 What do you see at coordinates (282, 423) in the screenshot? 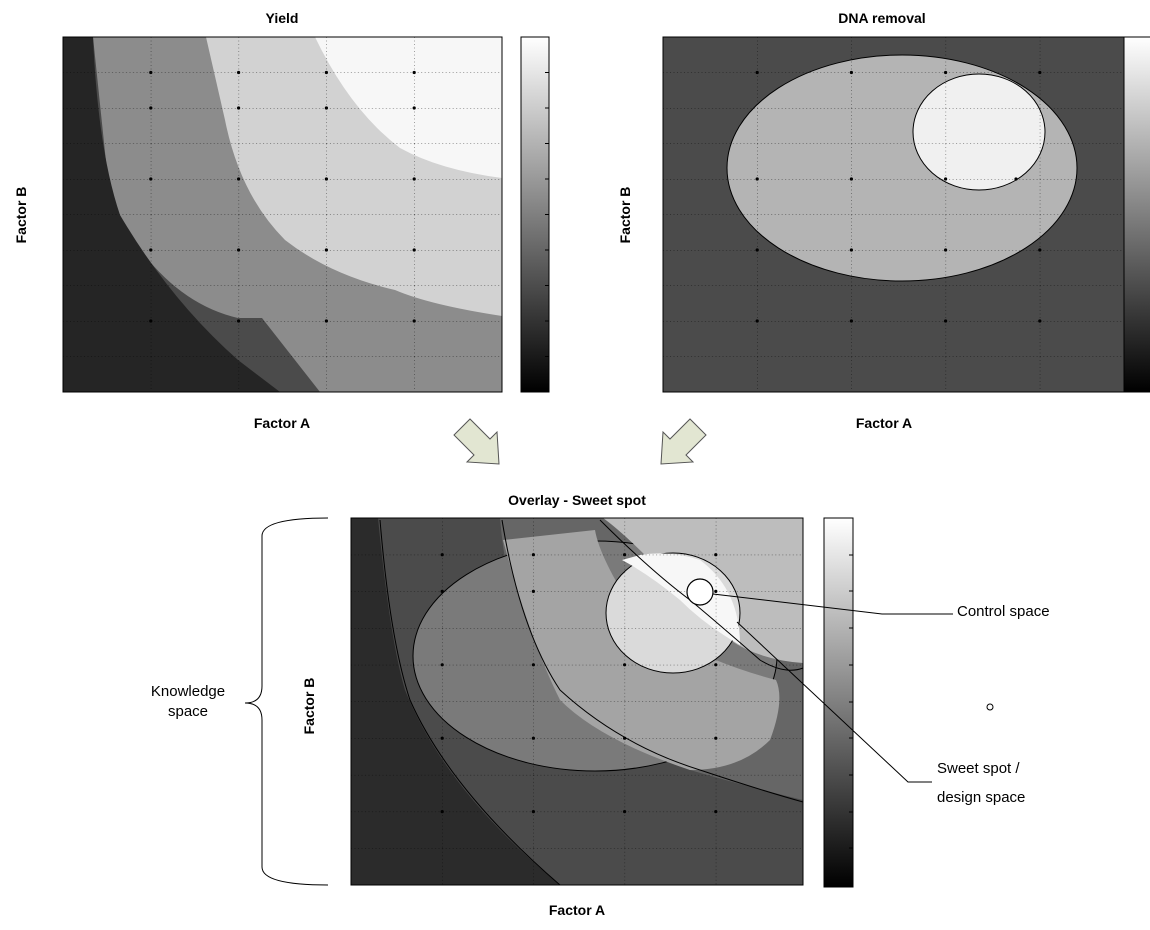
I see `yield-xlabel: Factor A` at bounding box center [282, 423].